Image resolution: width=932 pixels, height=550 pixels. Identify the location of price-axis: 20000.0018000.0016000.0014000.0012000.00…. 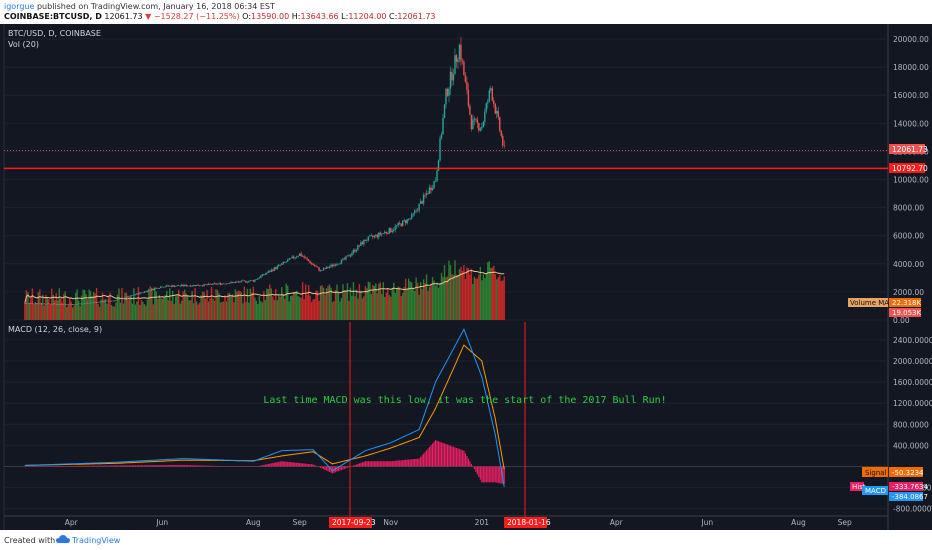
(911, 180).